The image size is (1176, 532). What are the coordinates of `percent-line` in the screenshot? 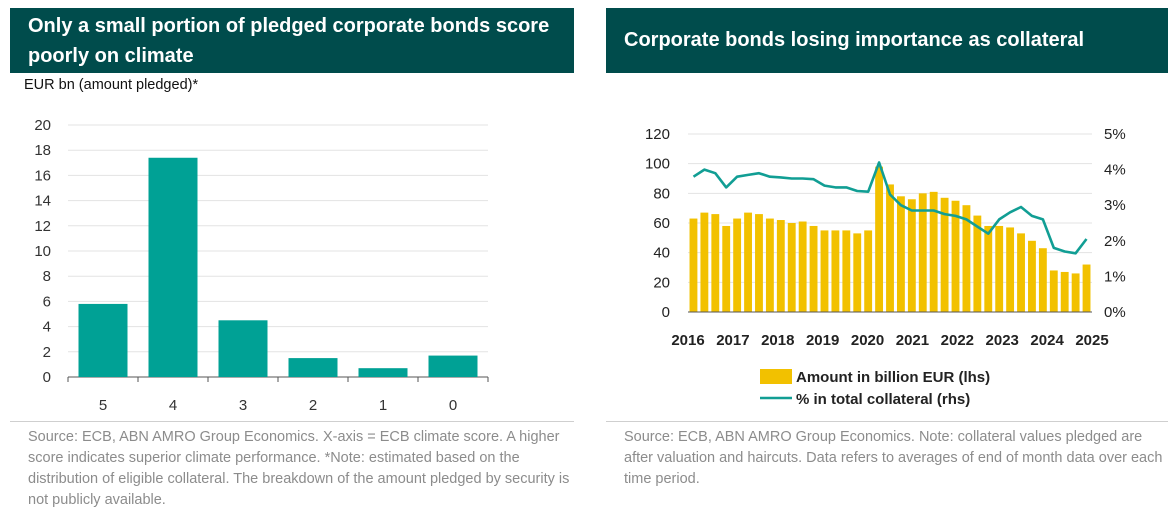 It's located at (890, 208).